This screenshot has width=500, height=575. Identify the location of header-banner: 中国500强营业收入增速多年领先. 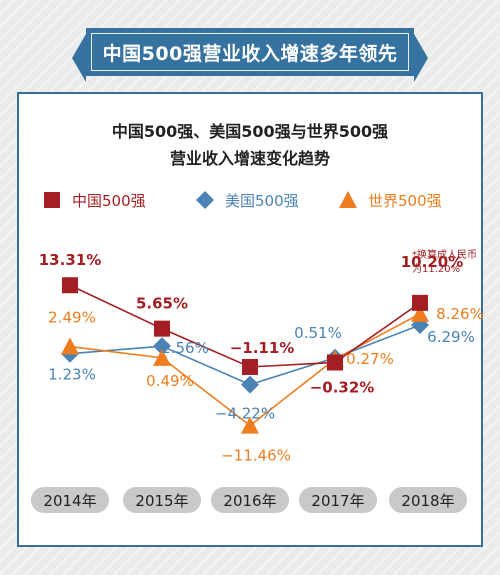
(250, 55).